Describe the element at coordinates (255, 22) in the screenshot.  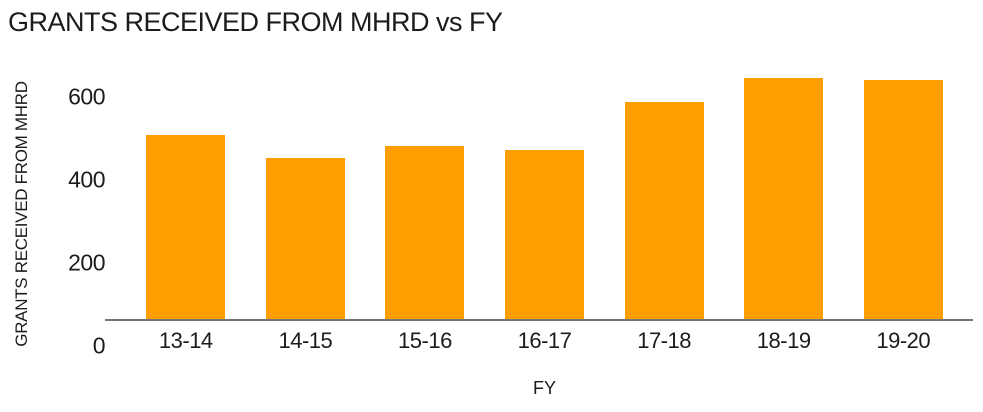
I see `chart-title: GRANTS RECEIVED FROM MHRD vs FY` at that location.